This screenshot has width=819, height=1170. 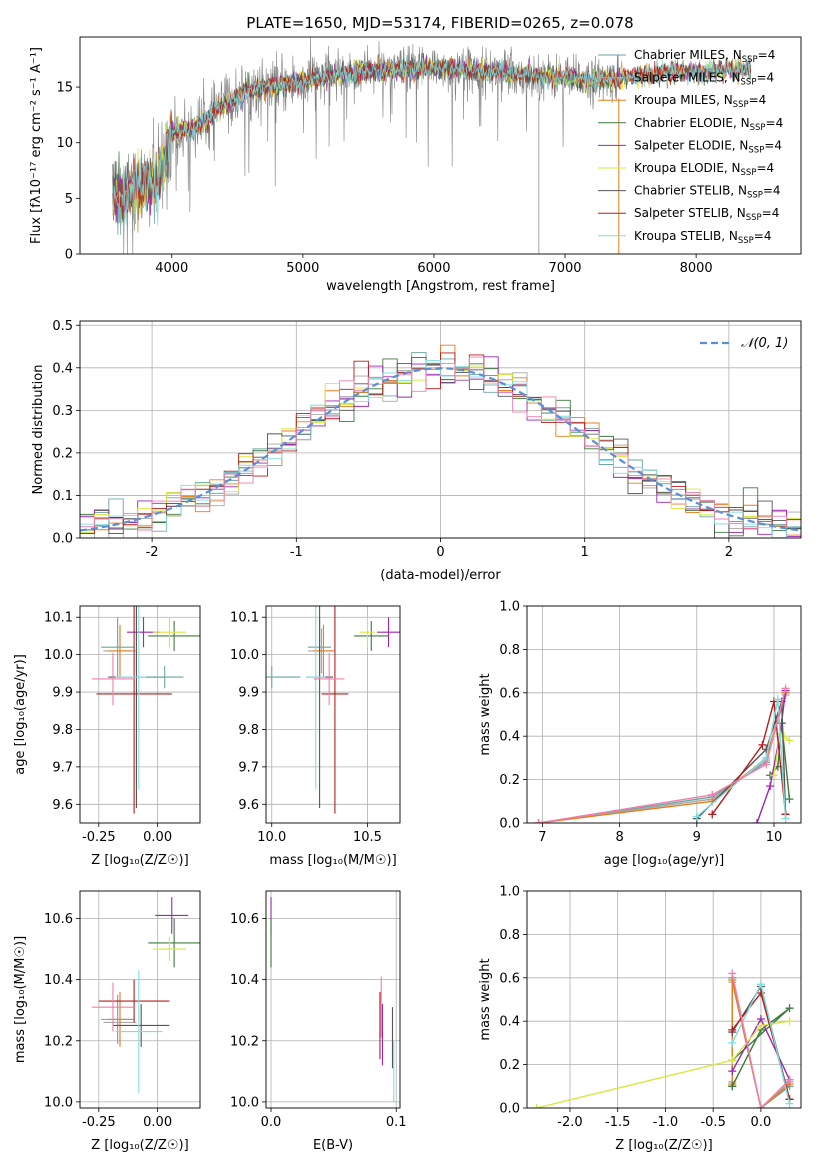 I want to click on x-tick-label: -1.0, so click(x=665, y=1122).